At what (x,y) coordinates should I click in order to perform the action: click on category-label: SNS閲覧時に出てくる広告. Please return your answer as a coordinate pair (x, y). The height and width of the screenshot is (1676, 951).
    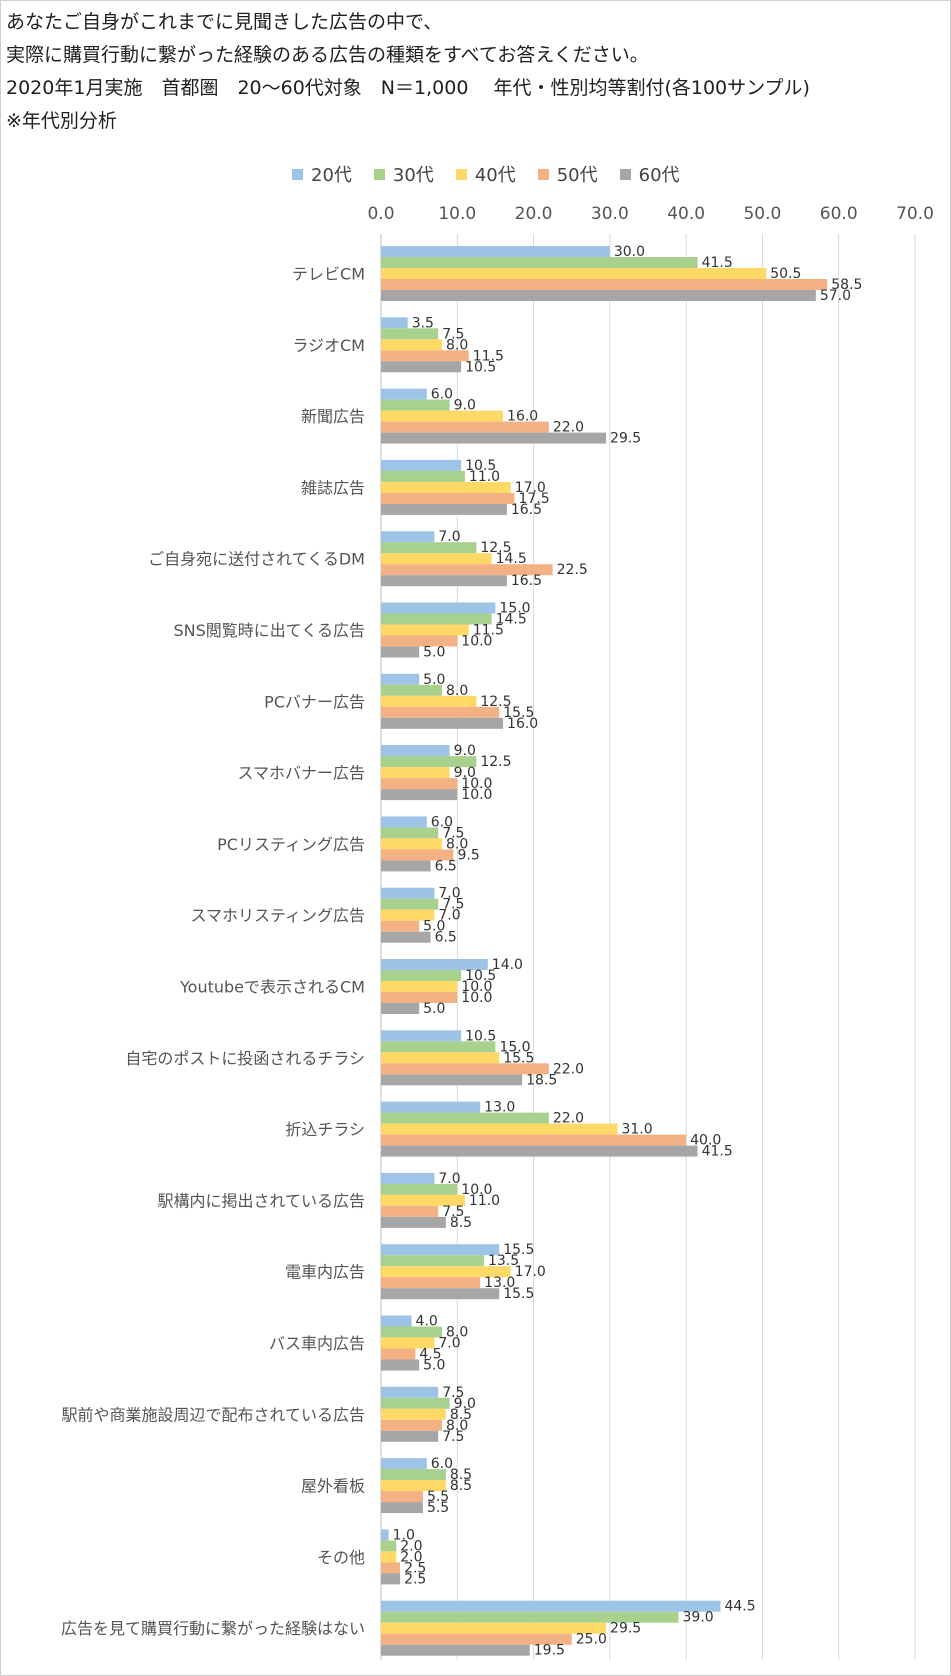
    Looking at the image, I should click on (269, 630).